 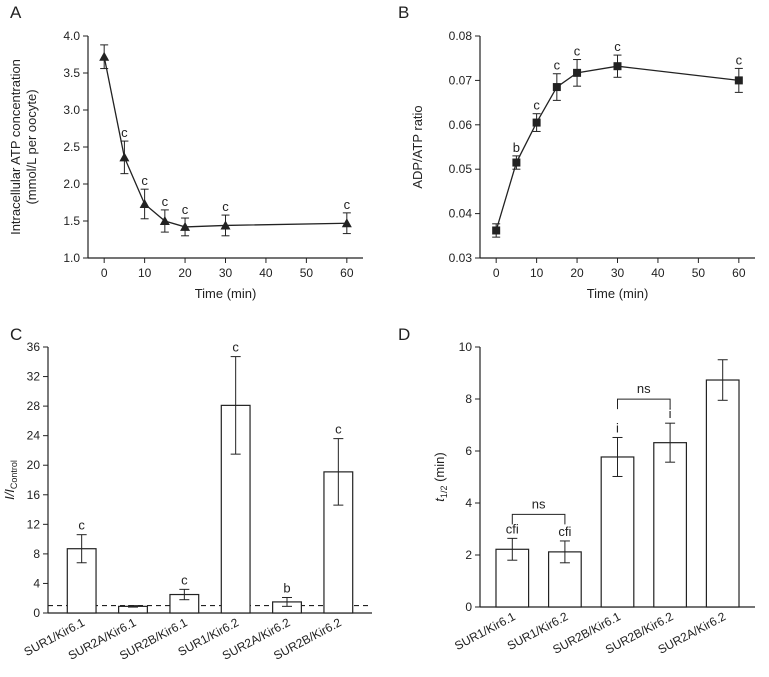 I want to click on y-tick-label: 28, so click(x=34, y=406).